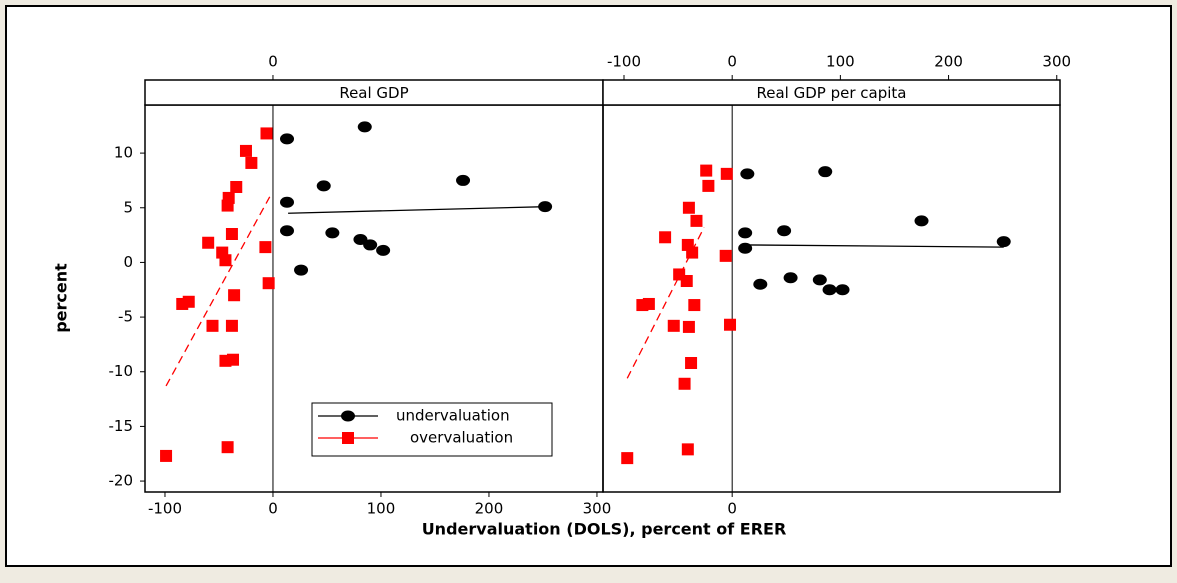 Image resolution: width=1177 pixels, height=583 pixels. What do you see at coordinates (121, 426) in the screenshot?
I see `y-tick-label: -15` at bounding box center [121, 426].